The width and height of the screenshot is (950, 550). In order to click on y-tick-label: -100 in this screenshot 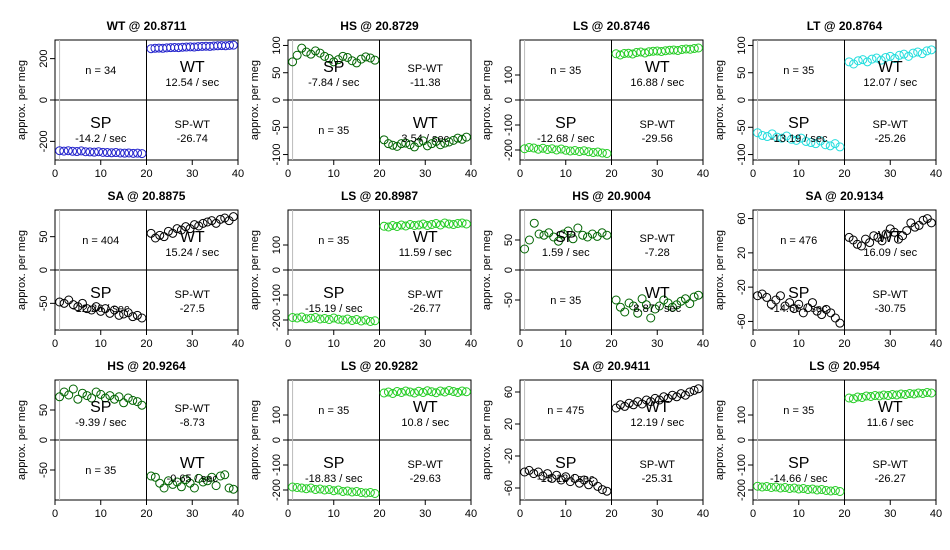, I will do `click(509, 125)`.